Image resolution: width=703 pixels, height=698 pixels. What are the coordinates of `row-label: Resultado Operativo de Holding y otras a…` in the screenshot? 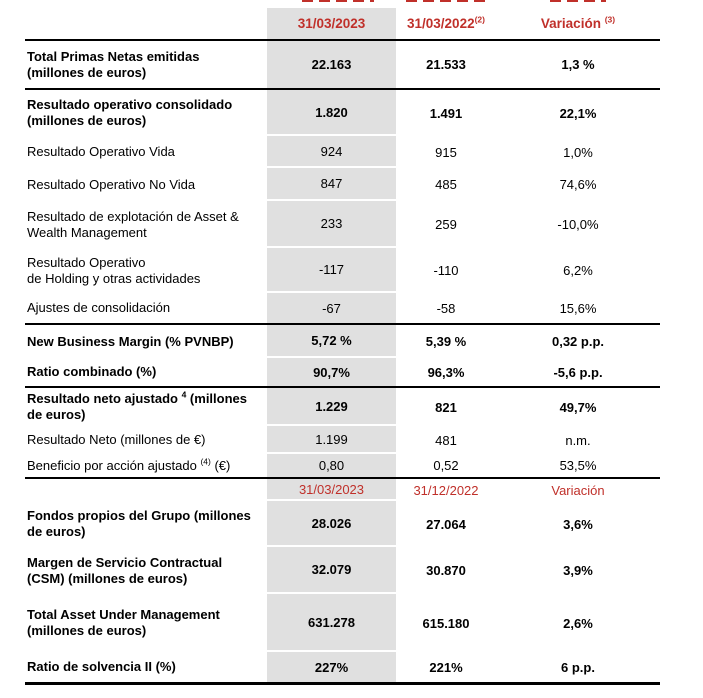 It's located at (114, 270).